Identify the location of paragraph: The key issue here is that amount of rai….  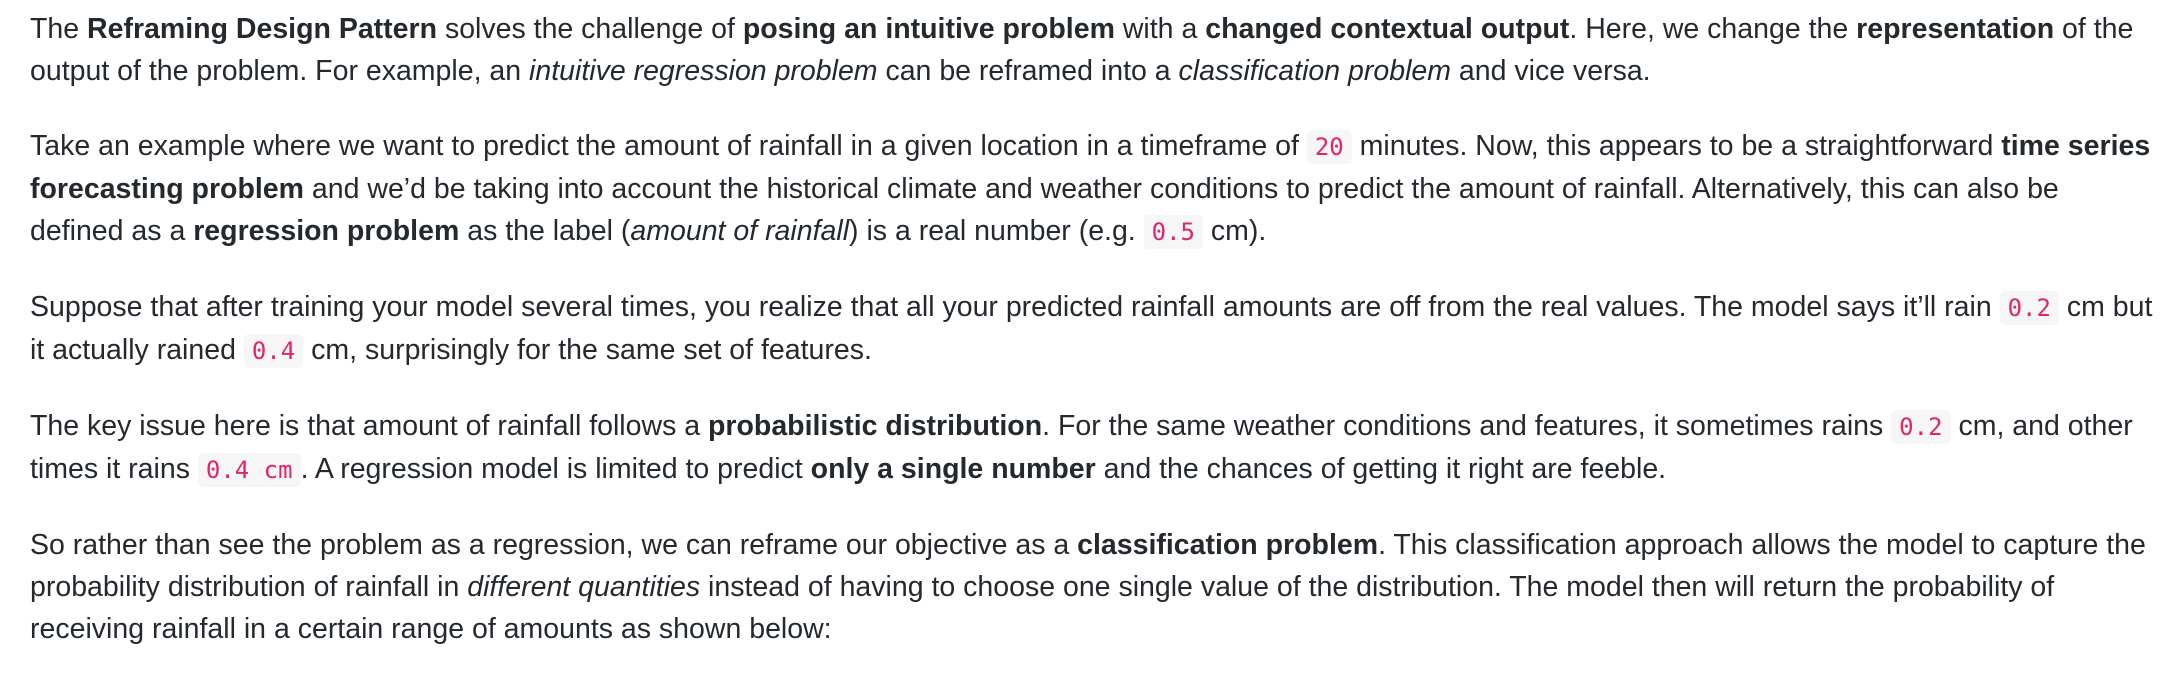
(1095, 448).